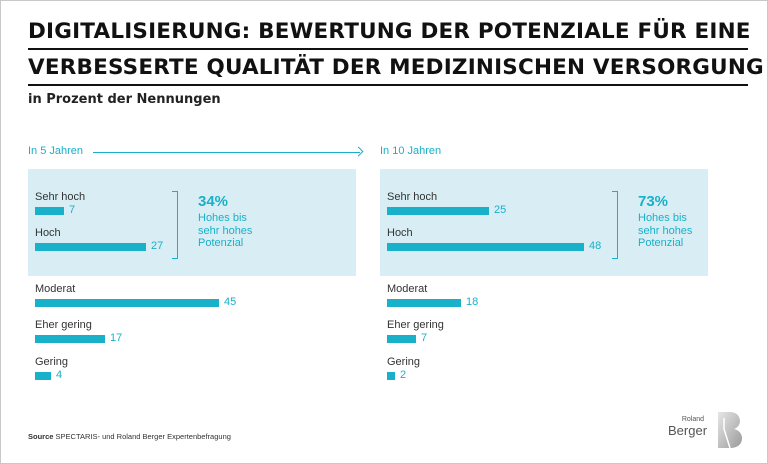 The image size is (768, 464). What do you see at coordinates (615, 225) in the screenshot?
I see `highlight-bracket-10-years` at bounding box center [615, 225].